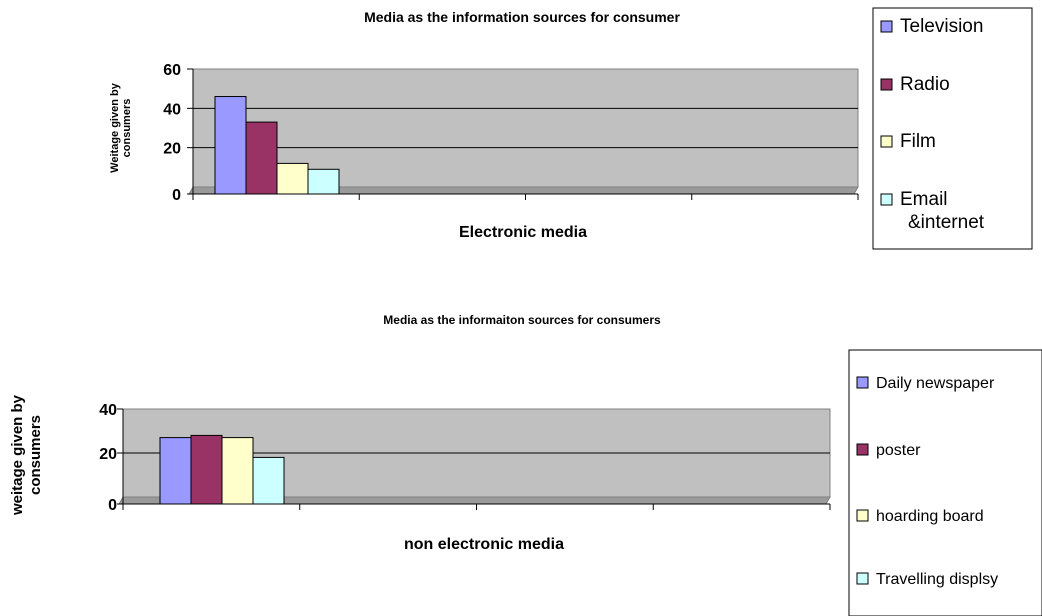 This screenshot has height=616, width=1042. Describe the element at coordinates (121, 127) in the screenshot. I see `y-axis-label: Weitage given byconsumers` at that location.